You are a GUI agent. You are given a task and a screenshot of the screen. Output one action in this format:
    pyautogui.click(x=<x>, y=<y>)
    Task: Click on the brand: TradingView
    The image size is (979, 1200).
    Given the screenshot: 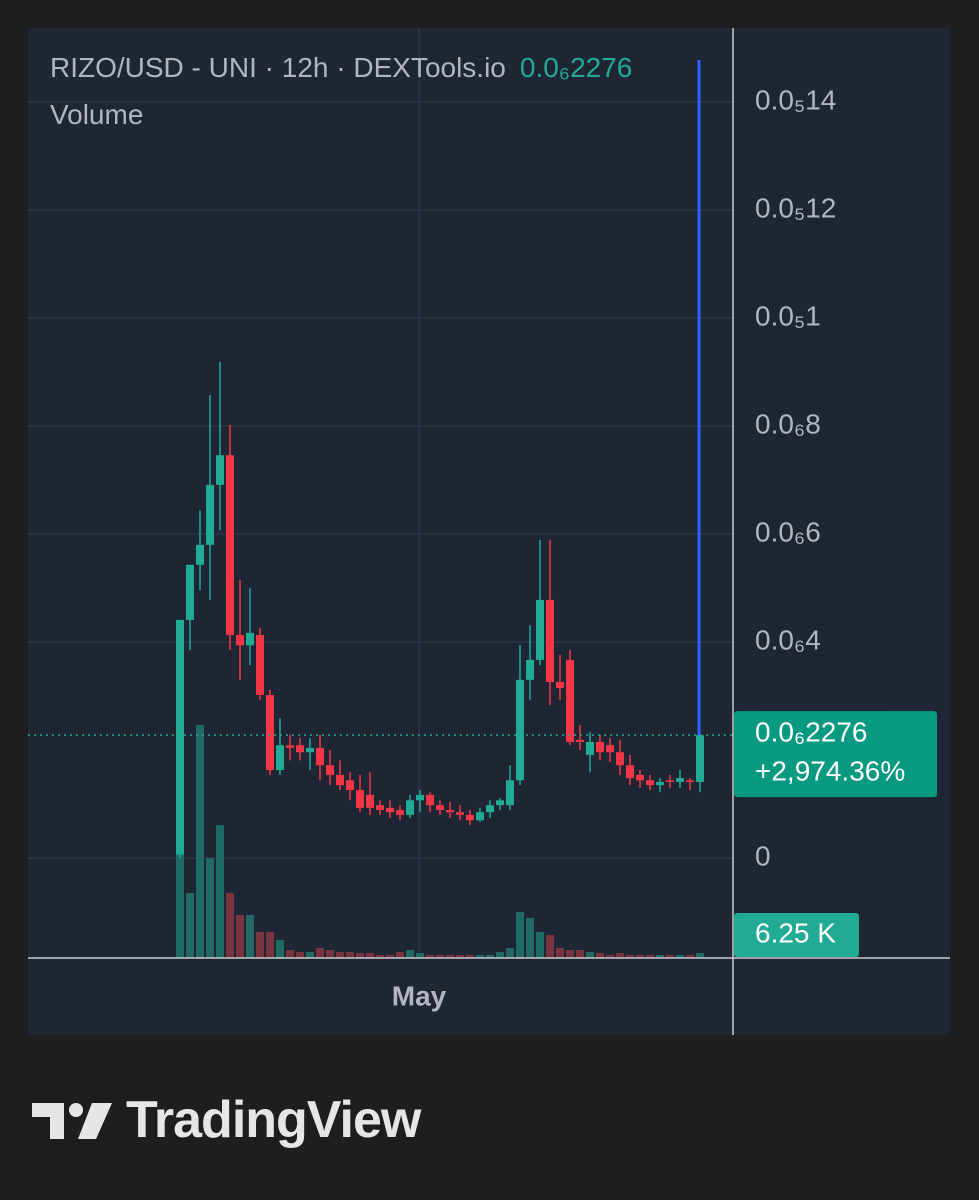 What is the action you would take?
    pyautogui.click(x=225, y=1120)
    